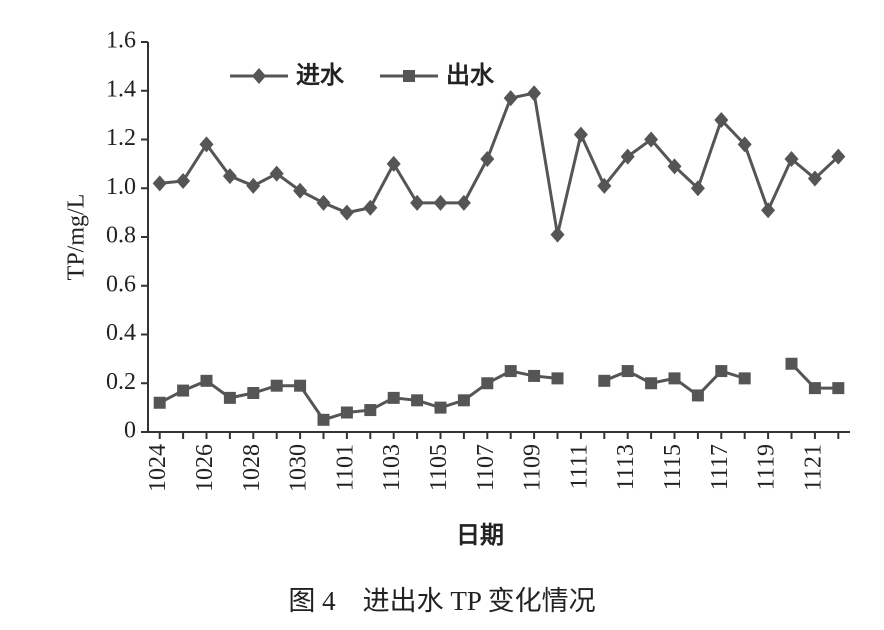  Describe the element at coordinates (205, 468) in the screenshot. I see `x-tick-label: 1026` at that location.